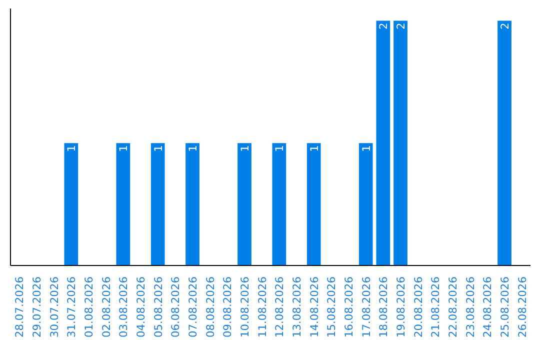 The width and height of the screenshot is (540, 340). What do you see at coordinates (279, 307) in the screenshot?
I see `x-tick-label: 12.08.2026` at bounding box center [279, 307].